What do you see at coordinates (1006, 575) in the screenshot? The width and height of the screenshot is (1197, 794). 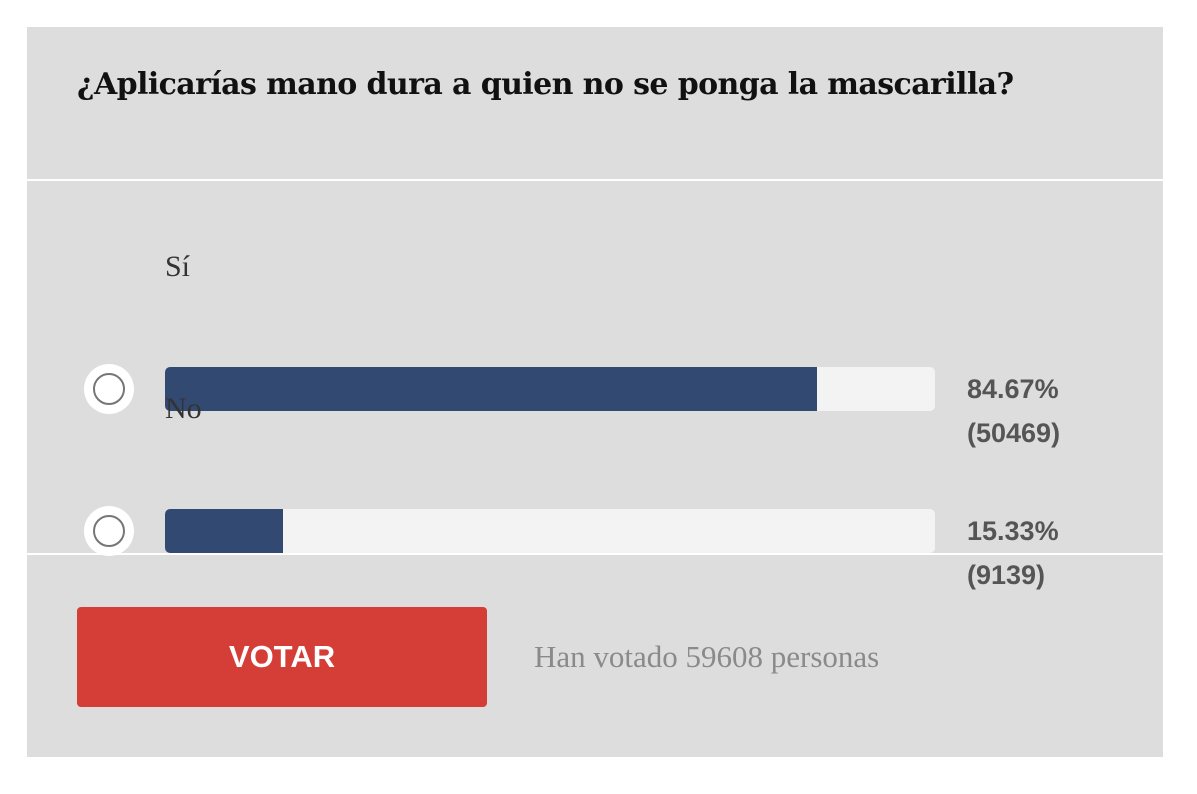 I see `option-votes: (9139)` at bounding box center [1006, 575].